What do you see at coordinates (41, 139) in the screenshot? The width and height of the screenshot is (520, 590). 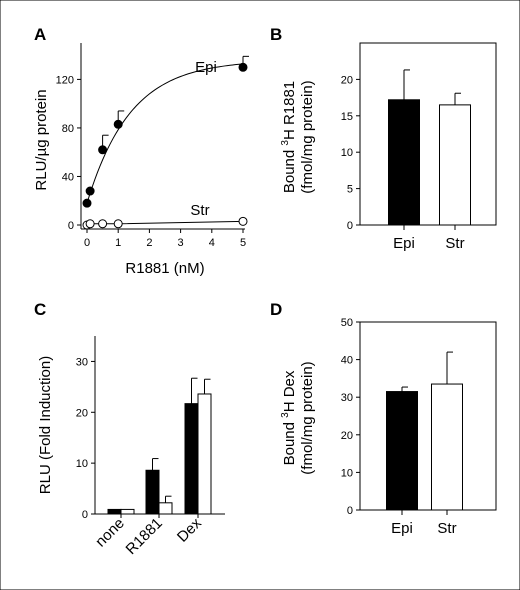 I see `panel-a-y-axis-label: RLU/µg protein` at bounding box center [41, 139].